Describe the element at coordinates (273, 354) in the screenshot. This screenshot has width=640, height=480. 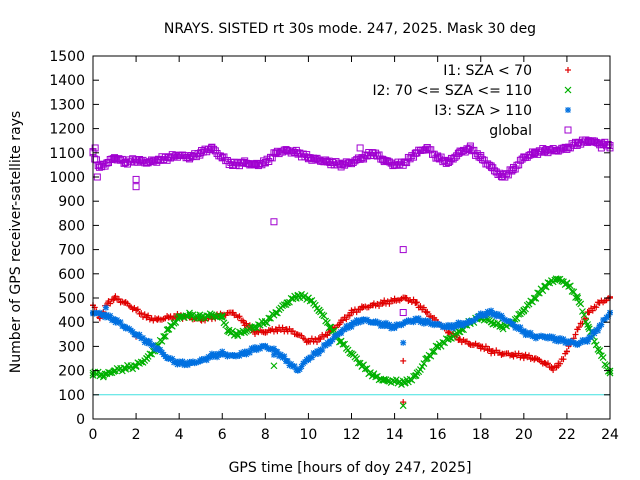
I see `series-2-outlier` at that location.